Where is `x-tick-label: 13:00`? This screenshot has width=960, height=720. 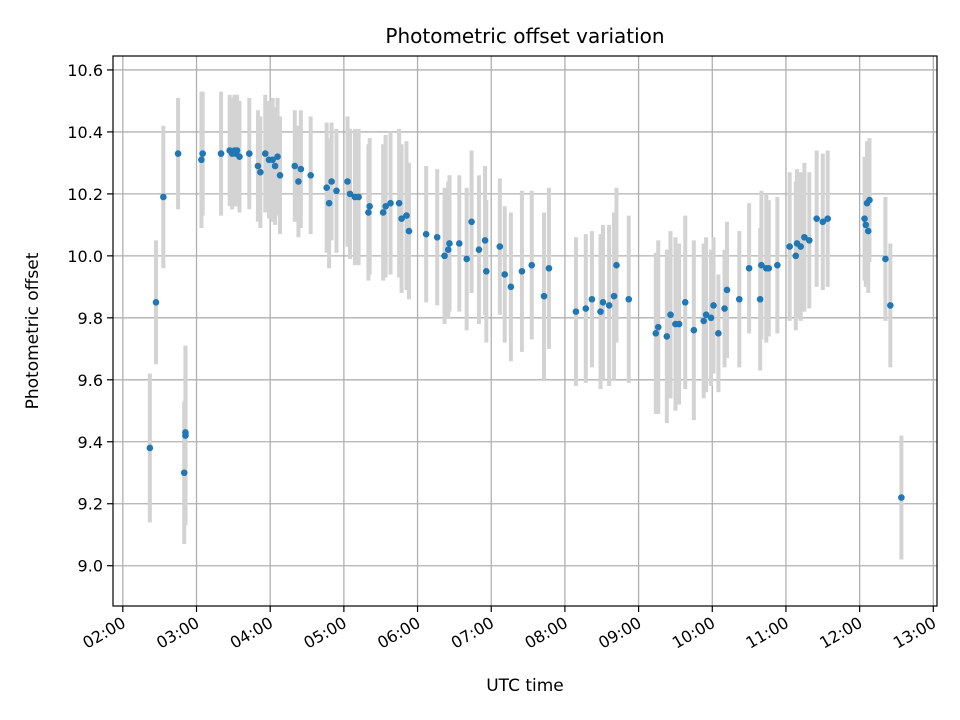 x-tick-label: 13:00 is located at coordinates (914, 633).